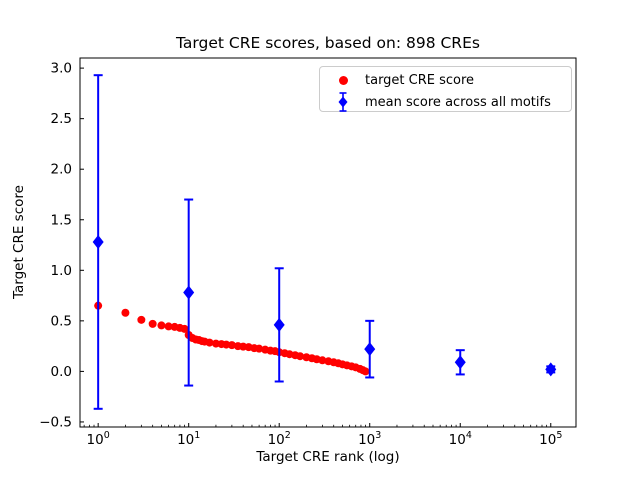  What do you see at coordinates (19, 242) in the screenshot?
I see `y-axis-label: Target CRE score` at bounding box center [19, 242].